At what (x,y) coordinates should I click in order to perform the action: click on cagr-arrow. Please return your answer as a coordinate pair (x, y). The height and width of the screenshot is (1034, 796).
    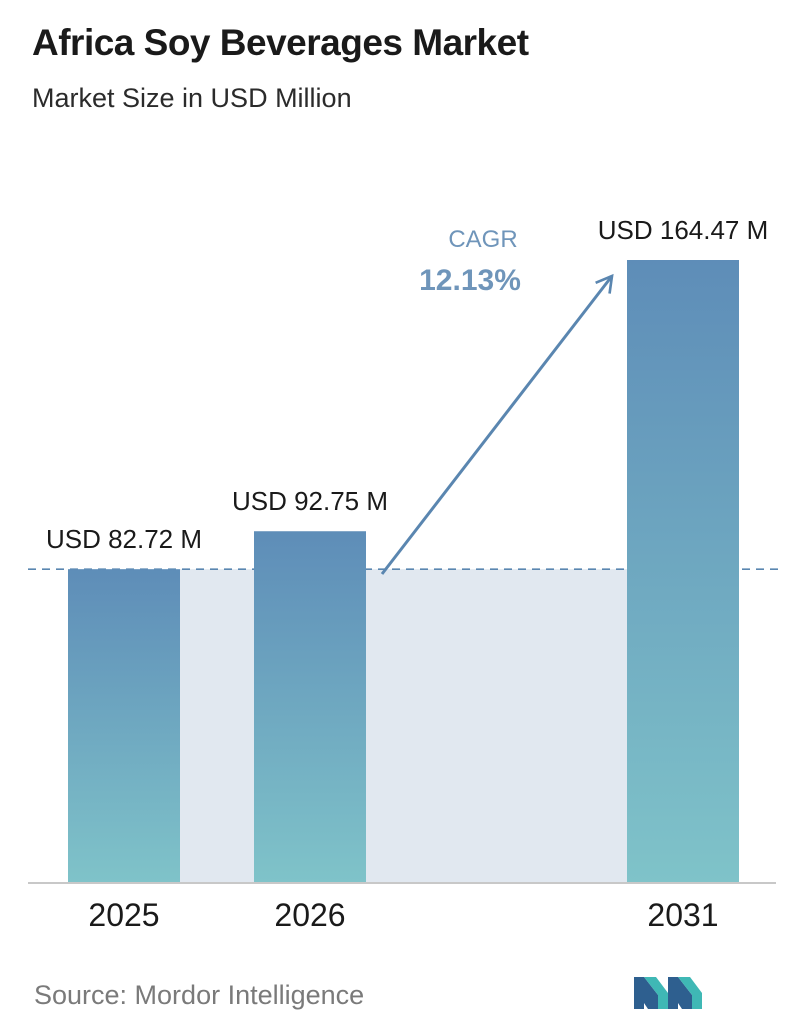
    Looking at the image, I should click on (497, 424).